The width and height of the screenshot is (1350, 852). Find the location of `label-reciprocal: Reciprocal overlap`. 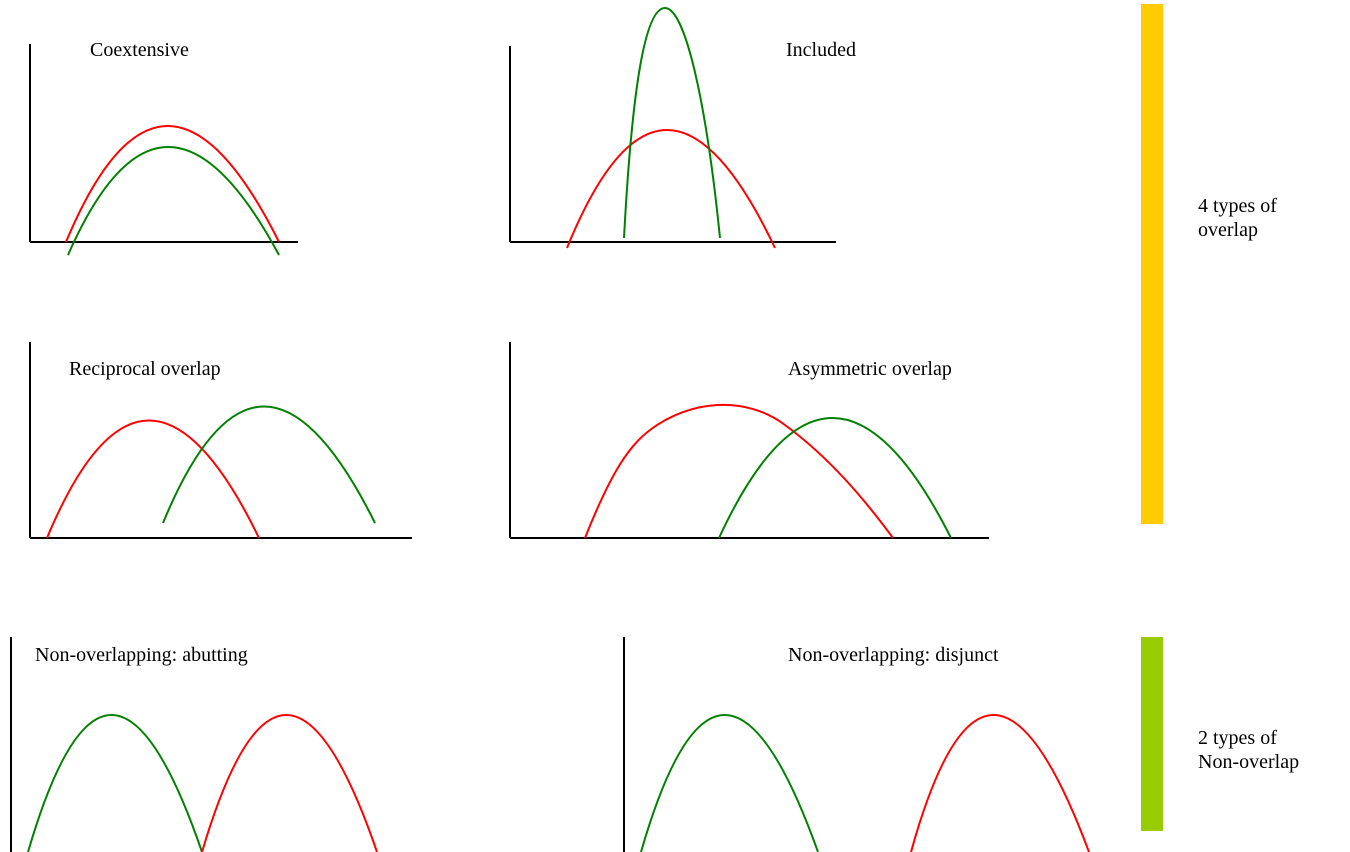

label-reciprocal: Reciprocal overlap is located at coordinates (145, 369).